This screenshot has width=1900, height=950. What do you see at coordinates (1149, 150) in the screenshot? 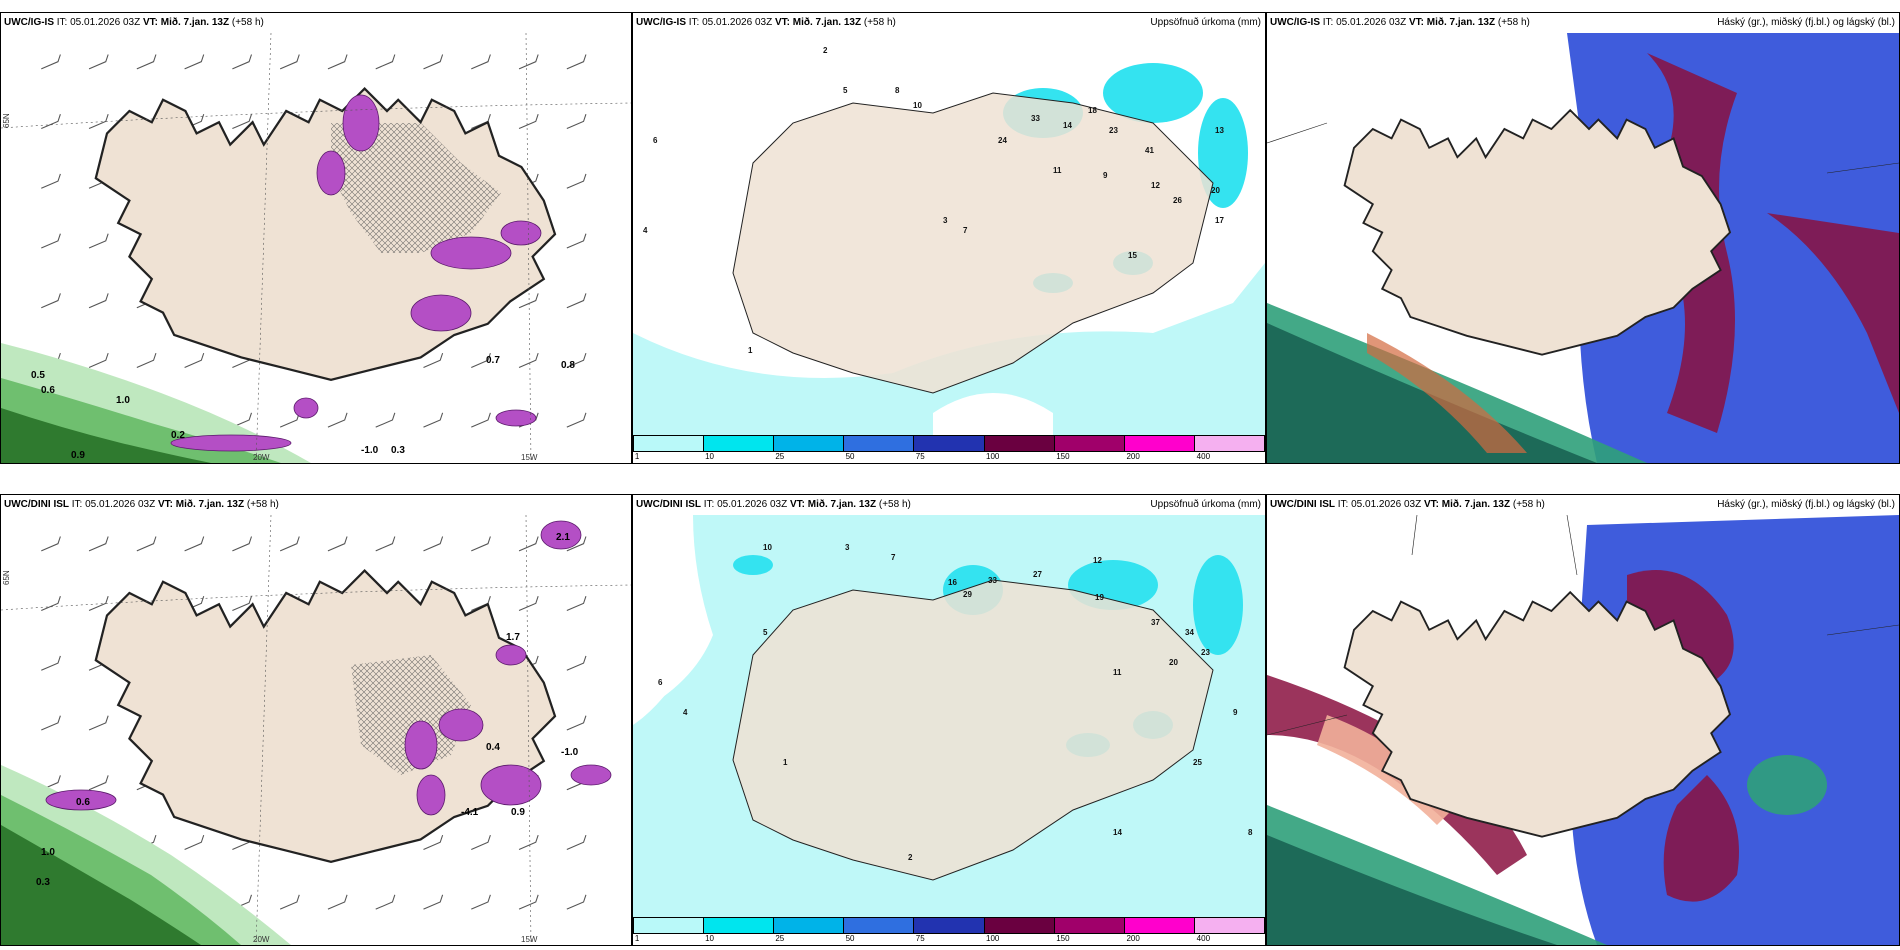
I see `precip-value: 41` at bounding box center [1149, 150].